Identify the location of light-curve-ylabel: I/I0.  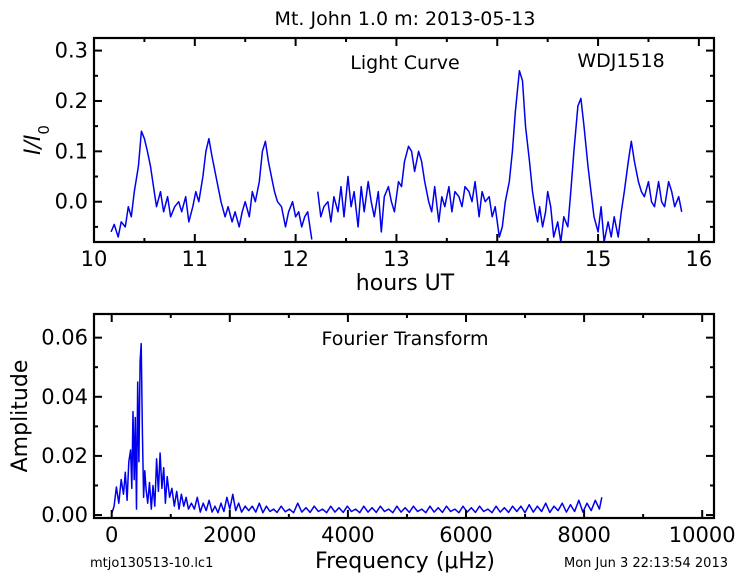
(37, 140).